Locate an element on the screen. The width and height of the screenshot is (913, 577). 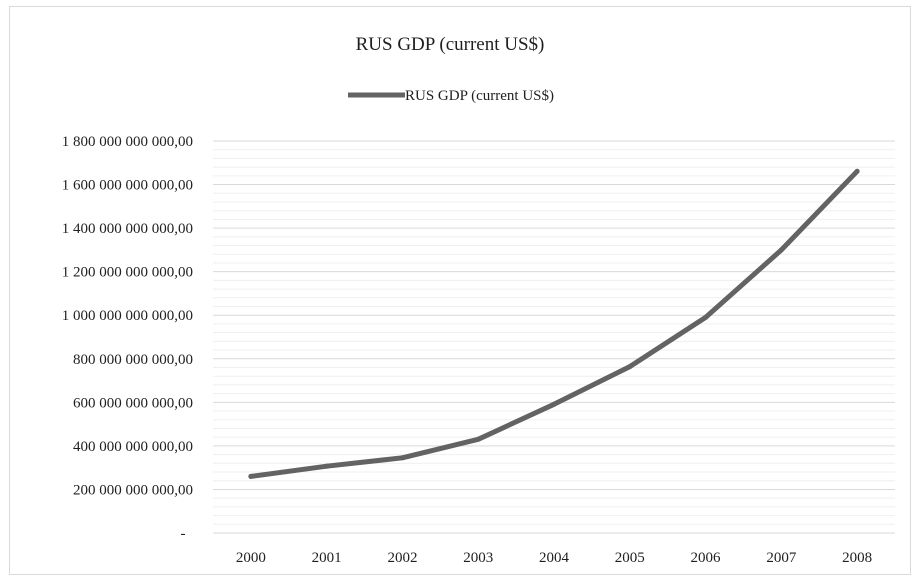
x-tick-label: 2008 is located at coordinates (857, 558).